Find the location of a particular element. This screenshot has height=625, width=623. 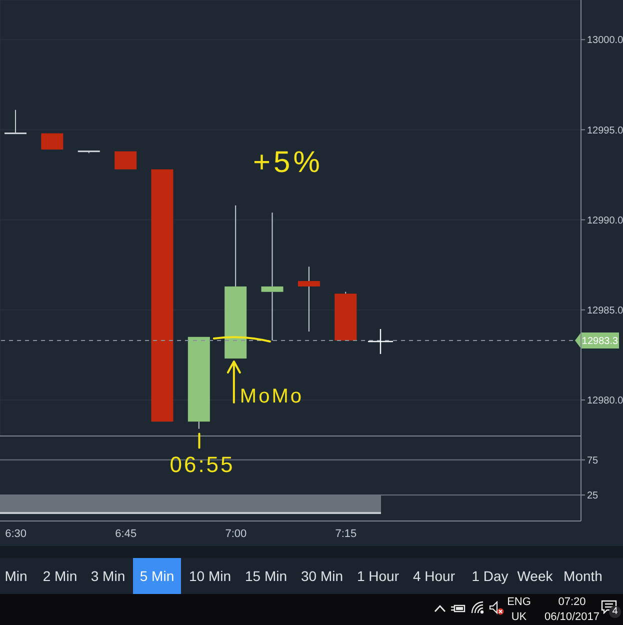

text: Week is located at coordinates (535, 576).